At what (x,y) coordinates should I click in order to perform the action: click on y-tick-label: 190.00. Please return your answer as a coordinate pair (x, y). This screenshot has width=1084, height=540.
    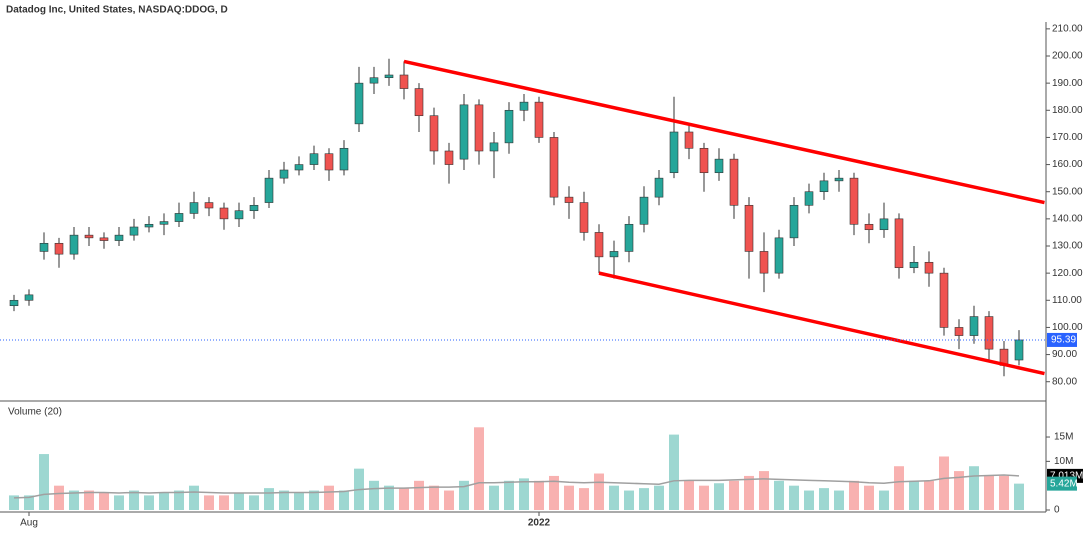
    Looking at the image, I should click on (1067, 83).